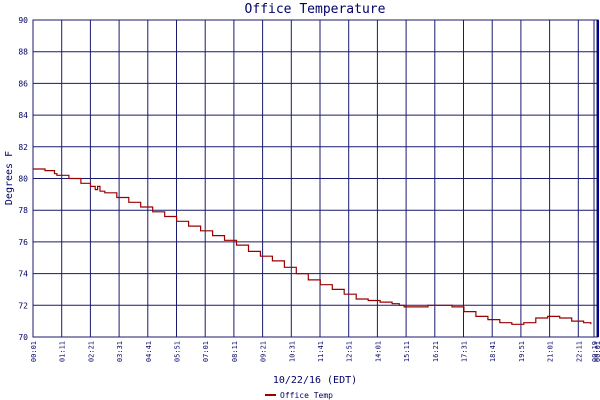 The image size is (600, 400). I want to click on x-tick-label: 10:31, so click(292, 351).